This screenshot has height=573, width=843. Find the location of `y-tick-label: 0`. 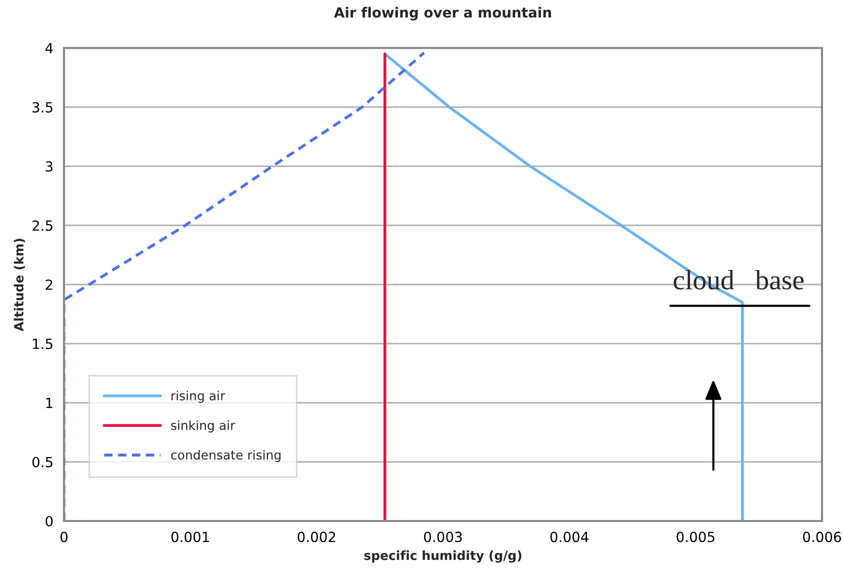

y-tick-label: 0 is located at coordinates (49, 521).